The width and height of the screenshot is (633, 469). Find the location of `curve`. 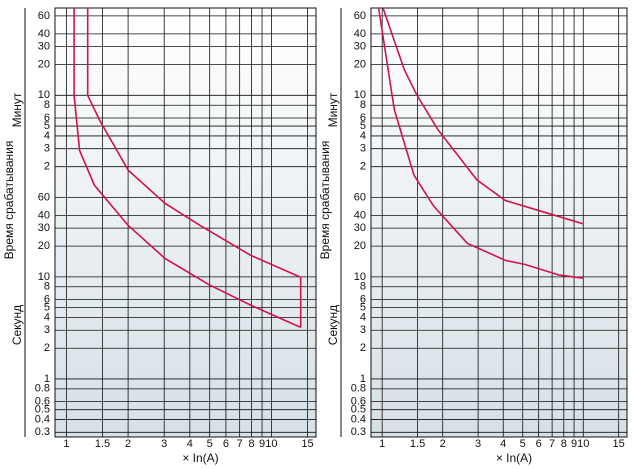

curve is located at coordinates (483, 116).